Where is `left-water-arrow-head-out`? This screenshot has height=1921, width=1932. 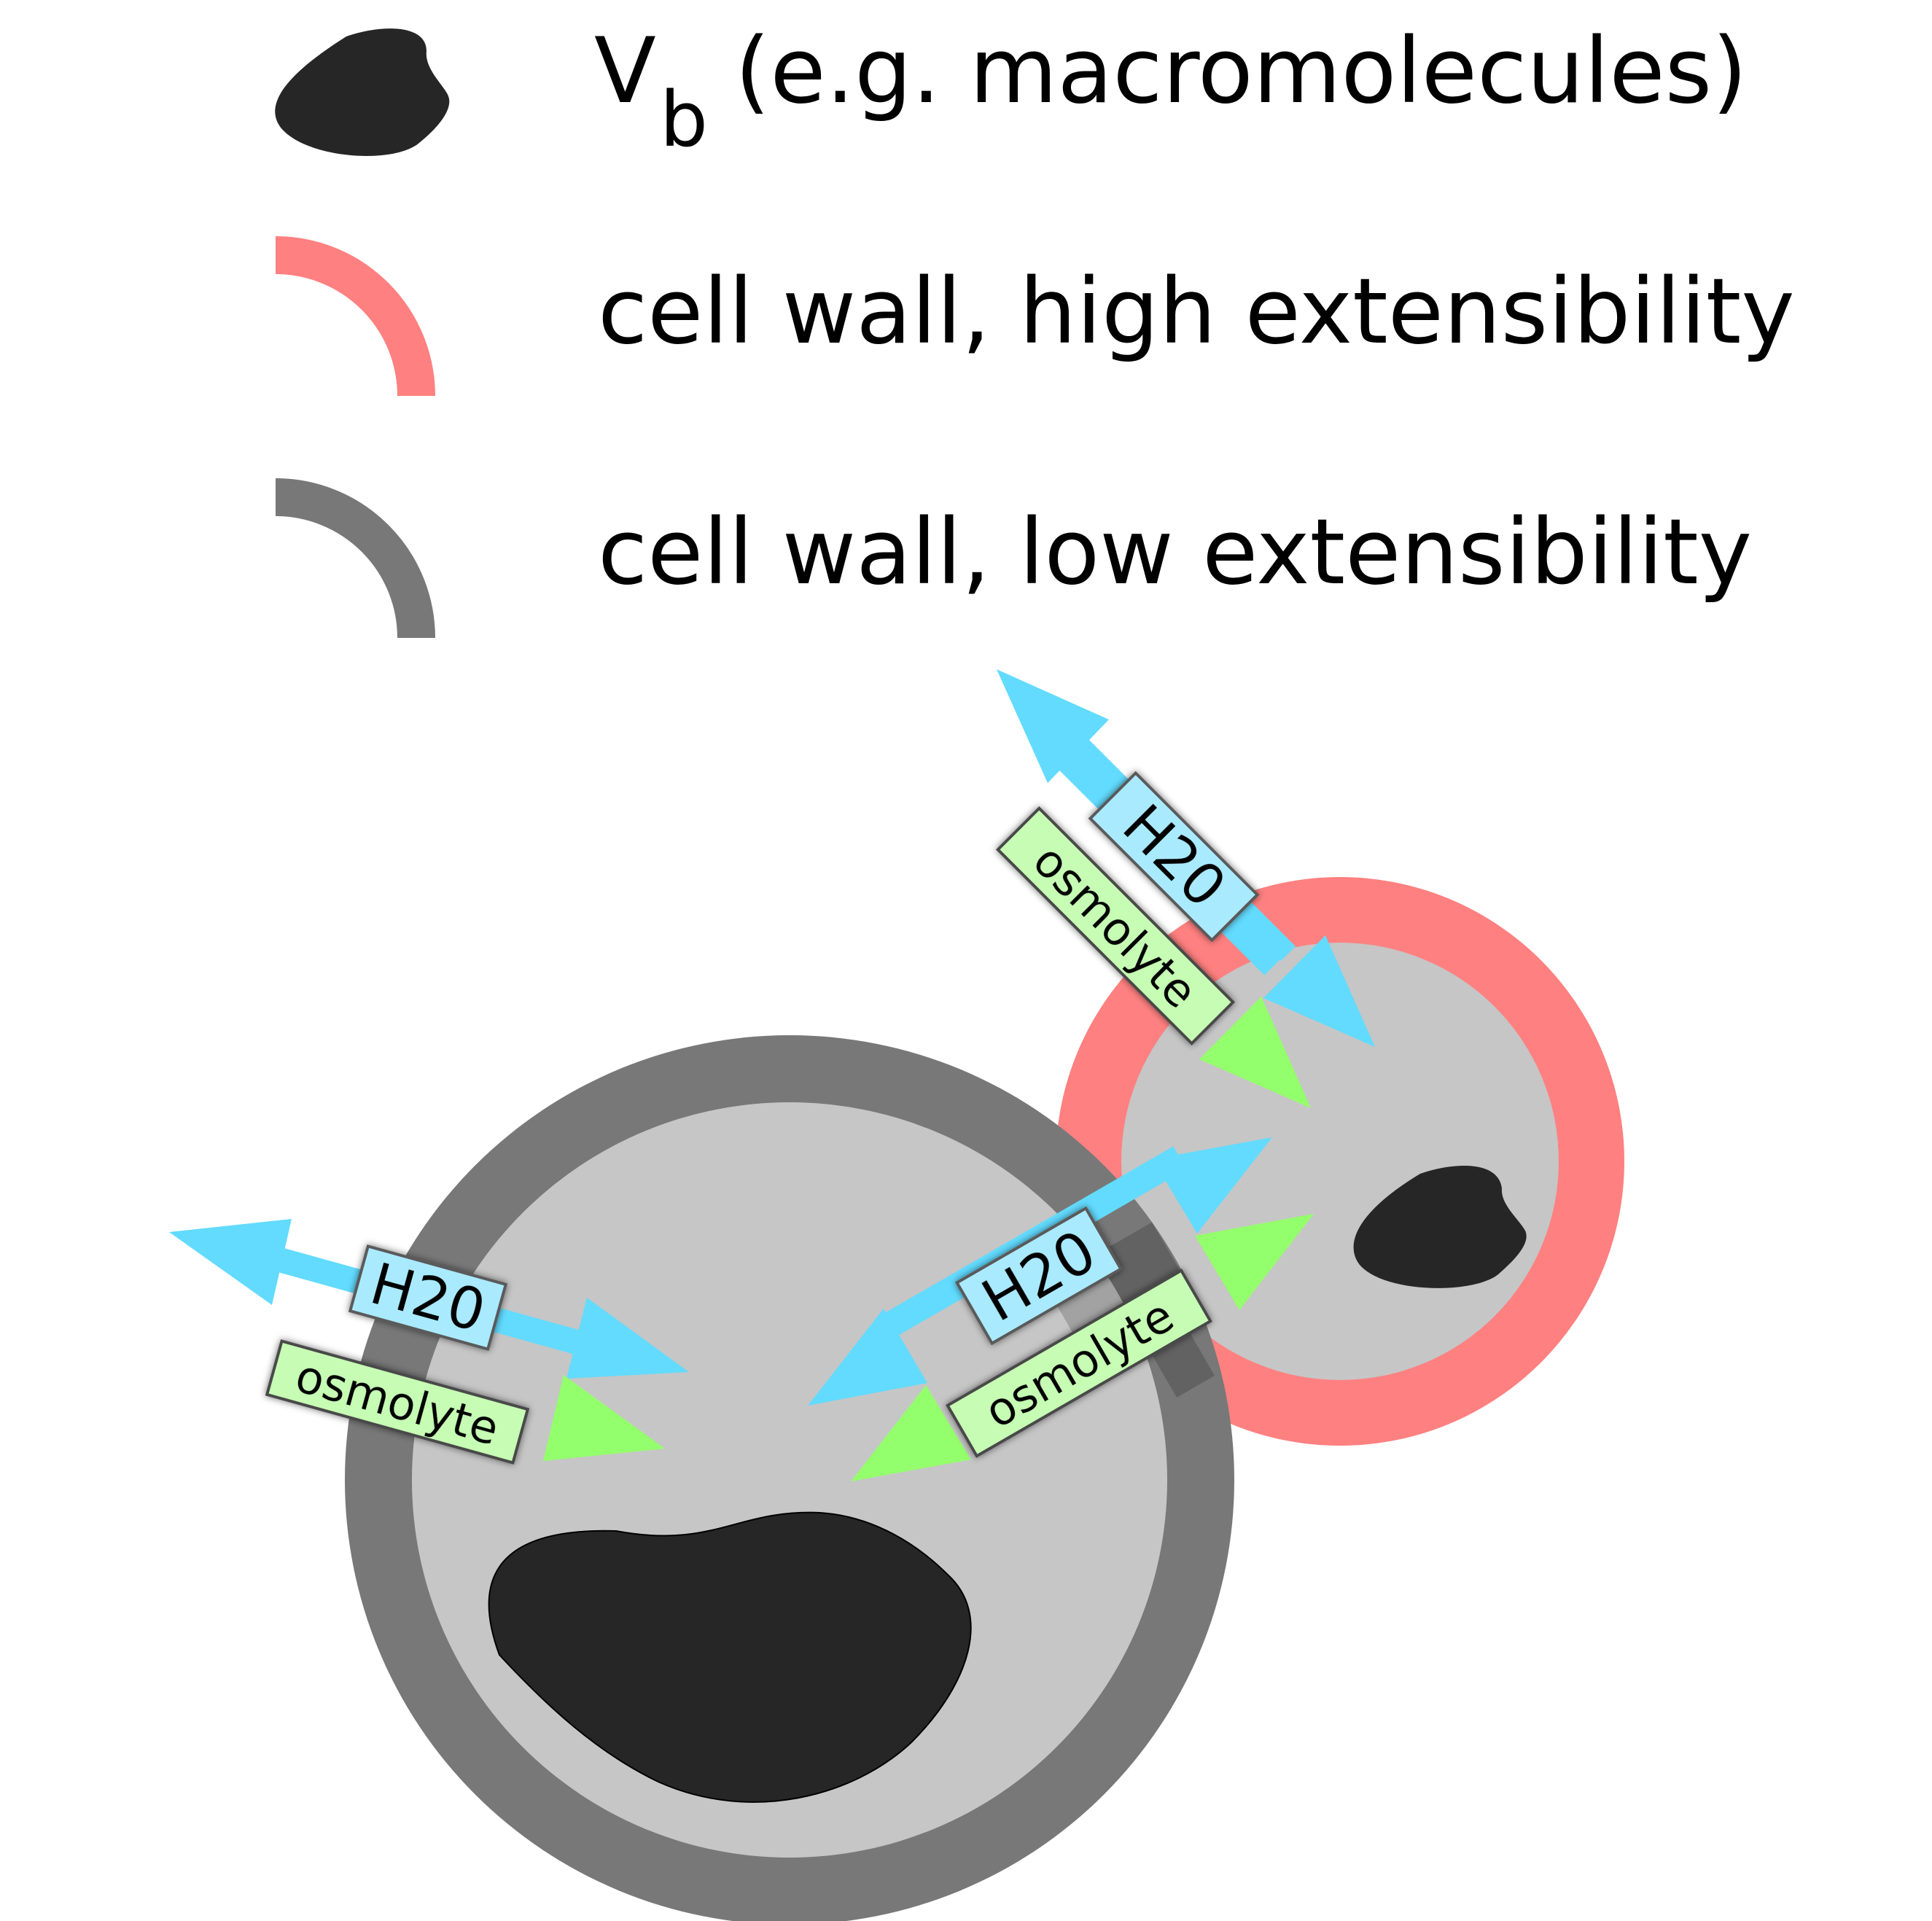 left-water-arrow-head-out is located at coordinates (230, 1262).